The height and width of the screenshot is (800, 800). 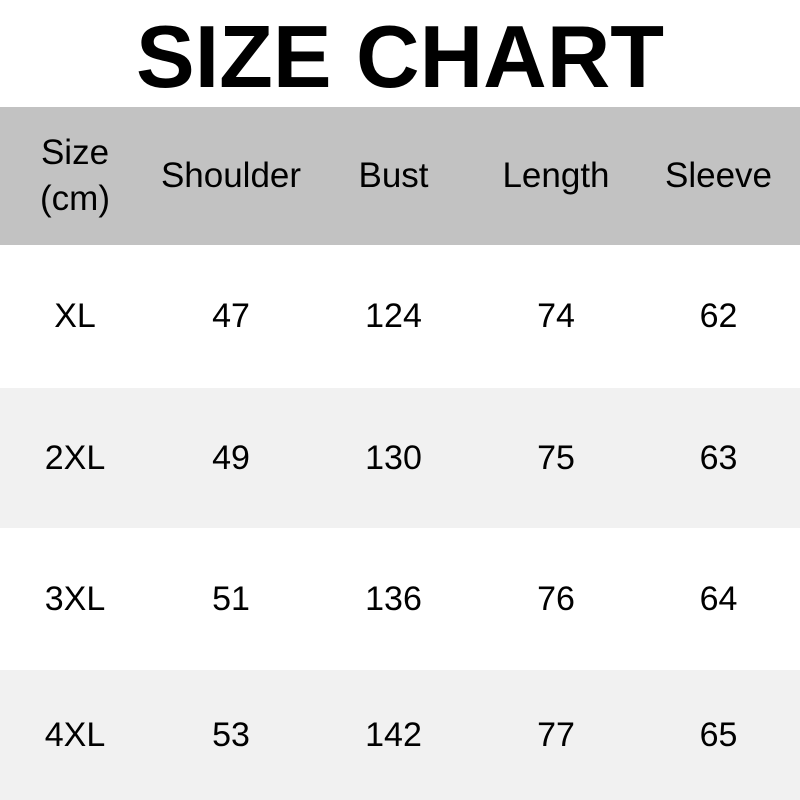 I want to click on bust-value: 124, so click(x=393, y=316).